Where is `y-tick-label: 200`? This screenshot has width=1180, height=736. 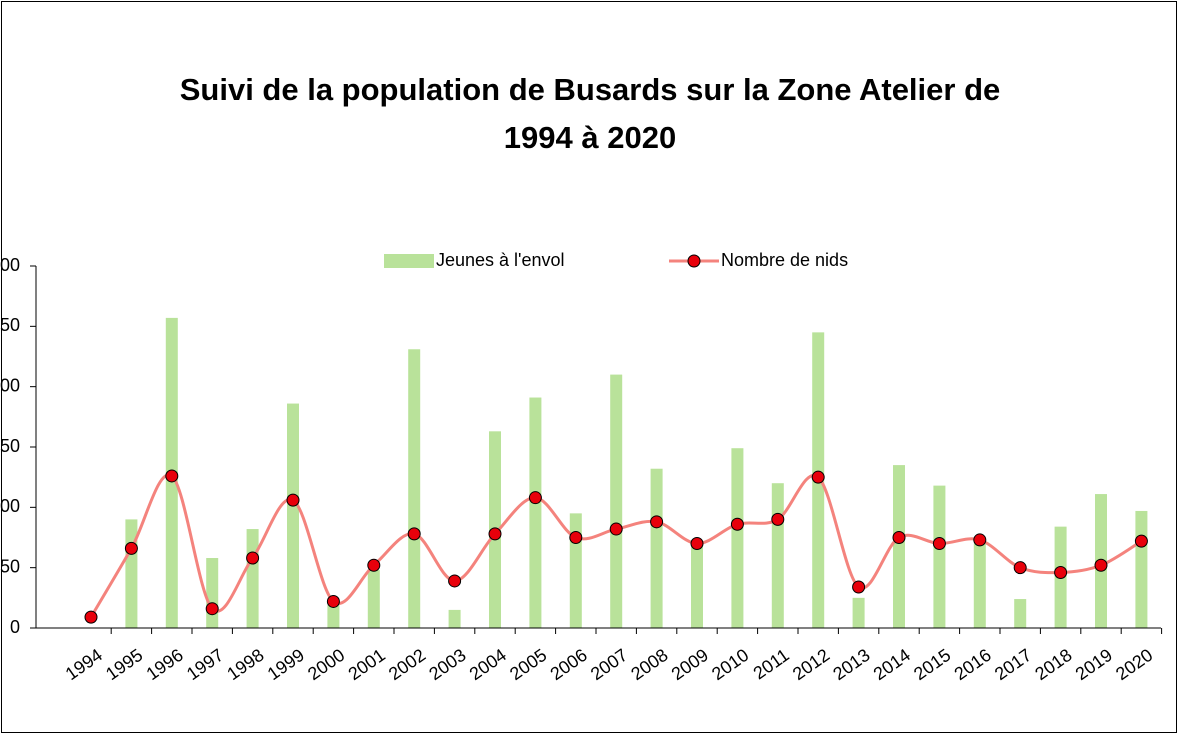 y-tick-label: 200 is located at coordinates (10, 385).